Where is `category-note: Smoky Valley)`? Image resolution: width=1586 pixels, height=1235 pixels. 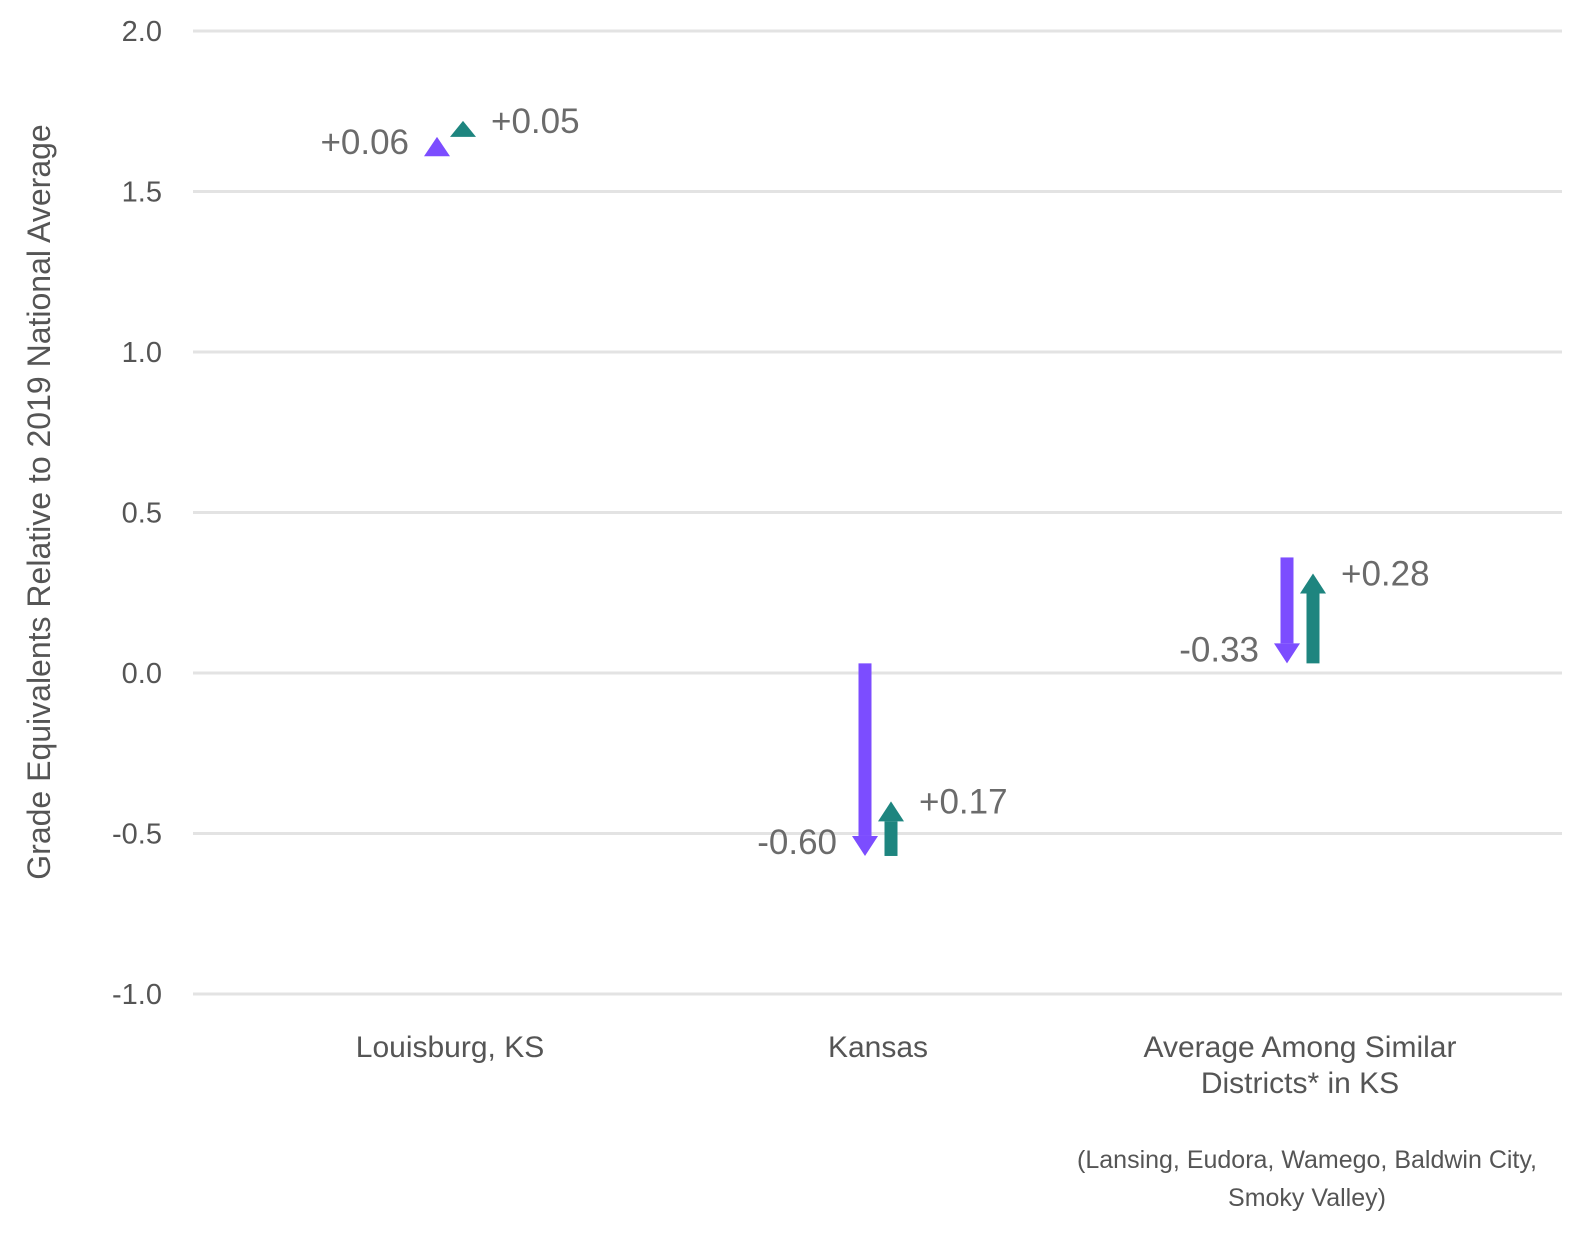 category-note: Smoky Valley) is located at coordinates (1307, 1198).